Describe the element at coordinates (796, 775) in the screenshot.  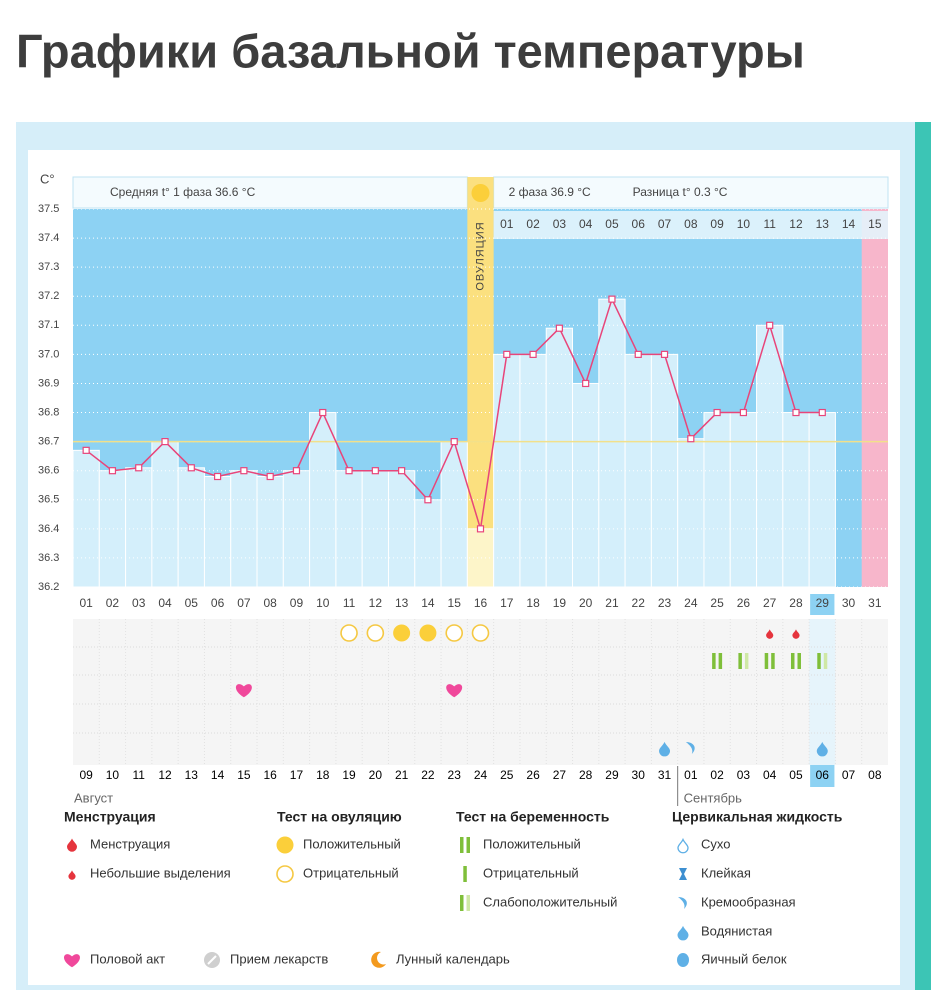
I see `date-label: 05` at that location.